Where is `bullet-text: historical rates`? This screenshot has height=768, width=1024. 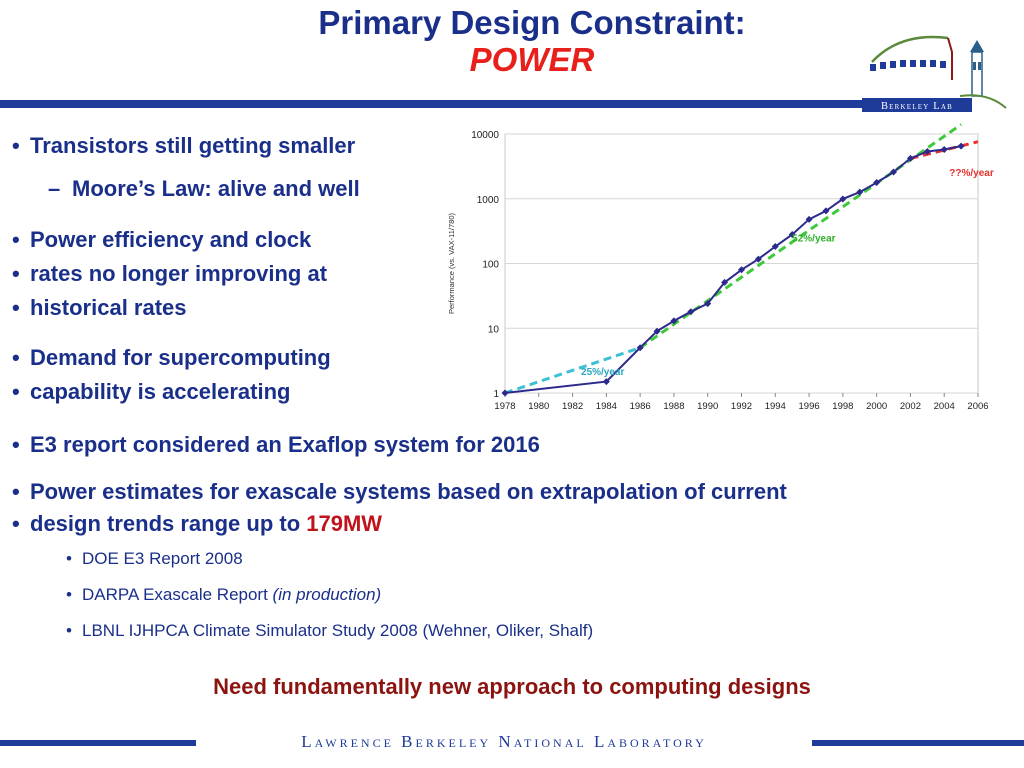
bullet-text: historical rates is located at coordinates (108, 307).